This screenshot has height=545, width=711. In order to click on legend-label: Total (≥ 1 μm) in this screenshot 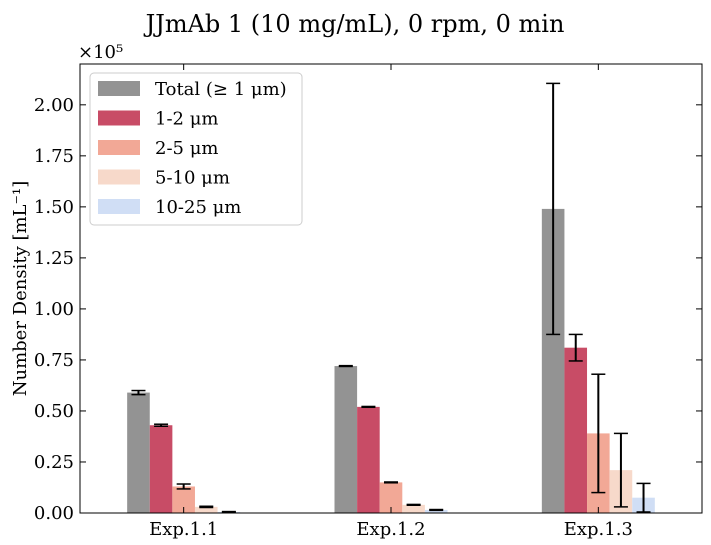, I will do `click(221, 89)`.